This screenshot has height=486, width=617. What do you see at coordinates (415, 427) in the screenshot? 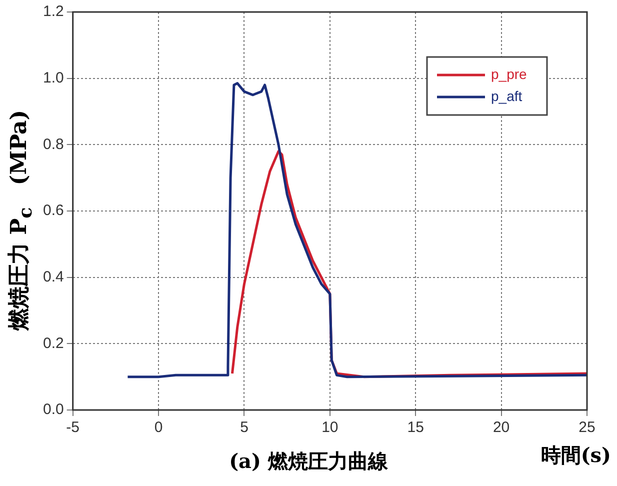
I see `x-tick-label: 15` at bounding box center [415, 427].